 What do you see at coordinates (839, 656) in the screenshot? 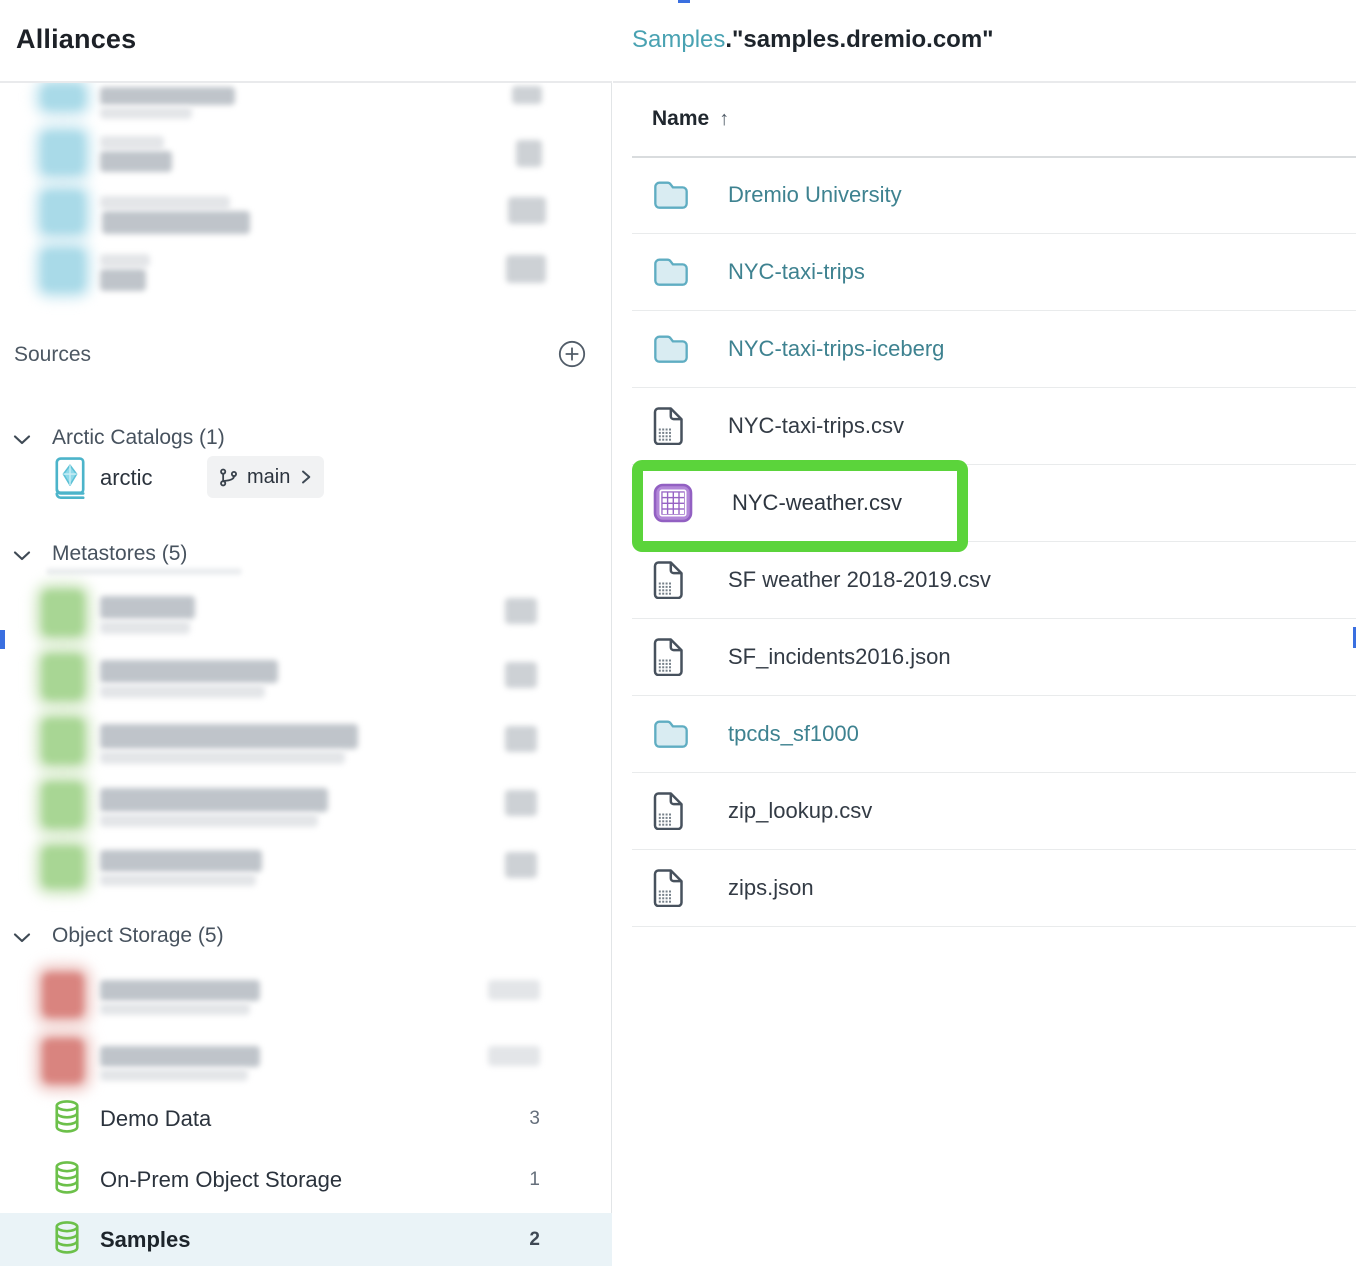
I see `item-link: SF_incidents2016.json` at bounding box center [839, 656].